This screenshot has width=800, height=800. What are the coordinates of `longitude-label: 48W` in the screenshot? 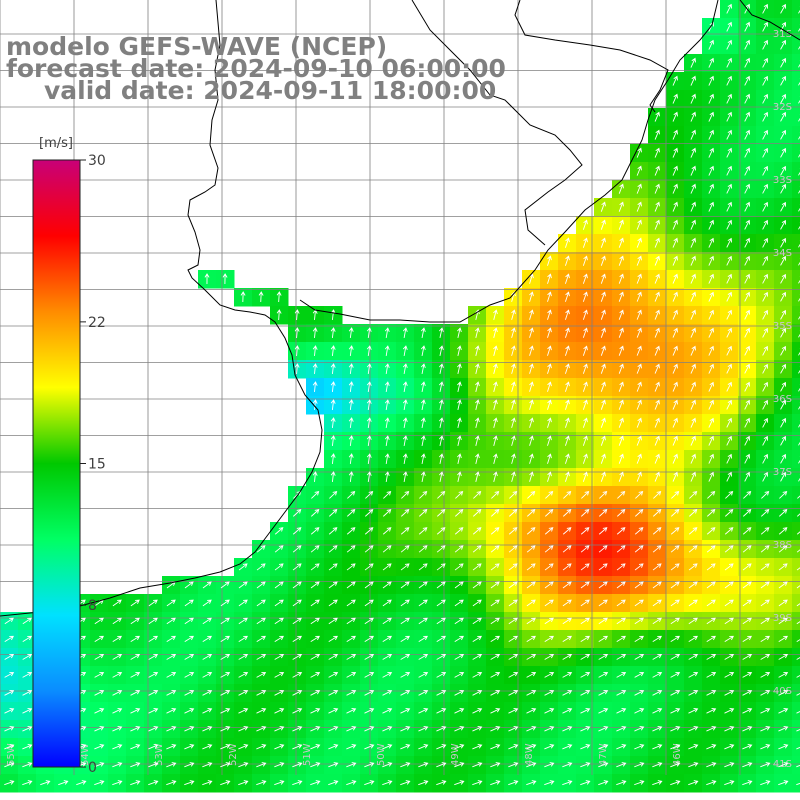 It's located at (529, 754).